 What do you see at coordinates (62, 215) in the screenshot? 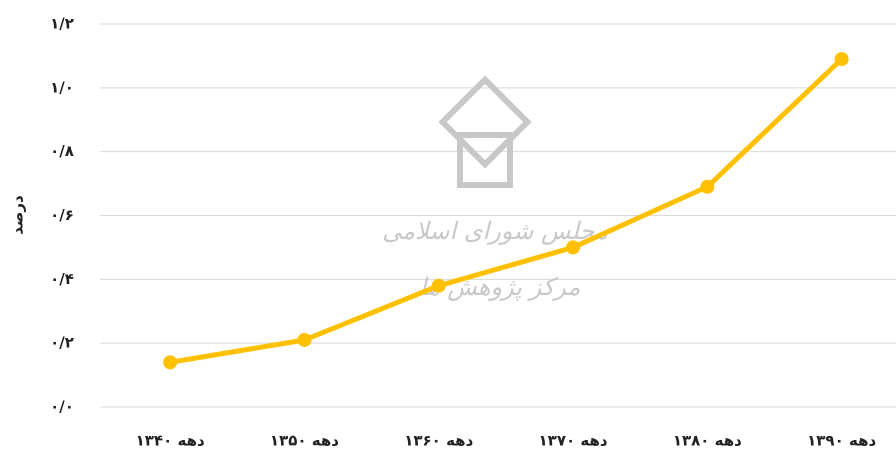
I see `y-tick-label: ۰/۶` at bounding box center [62, 215].